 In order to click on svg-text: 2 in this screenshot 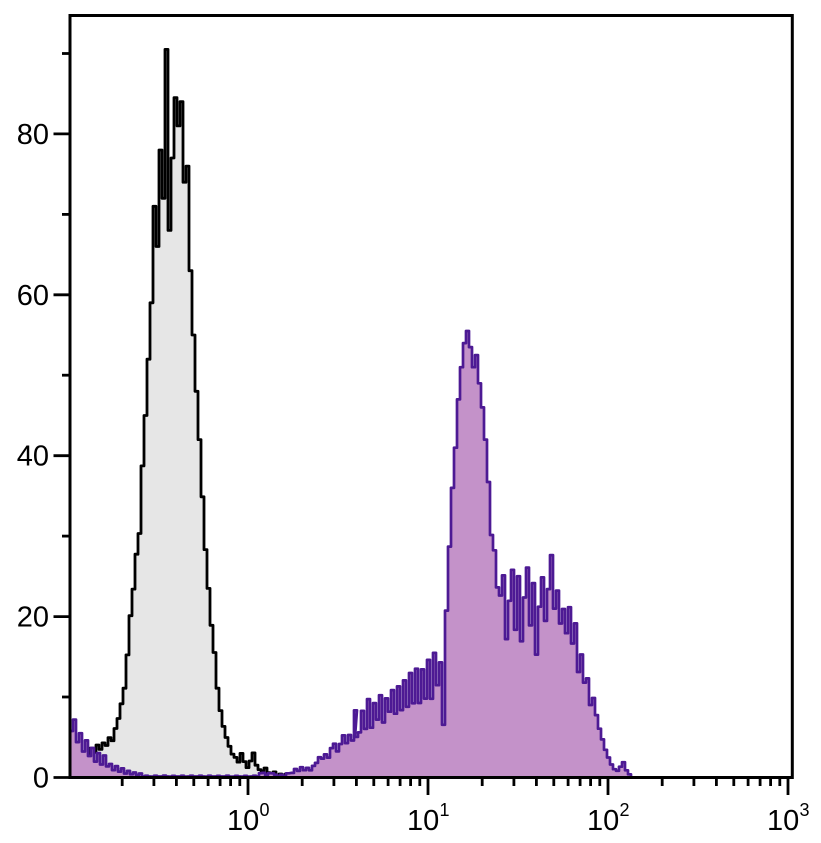, I will do `click(625, 810)`.